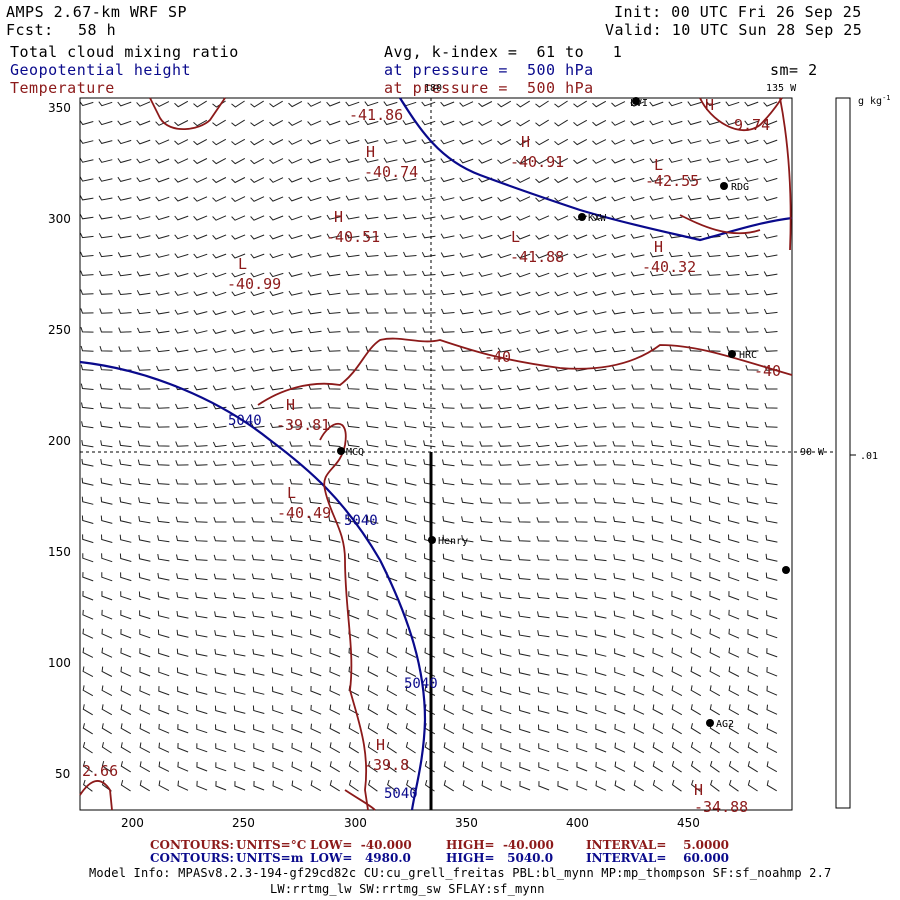  Describe the element at coordinates (344, 617) in the screenshot. I see `temp-contour-west` at that location.